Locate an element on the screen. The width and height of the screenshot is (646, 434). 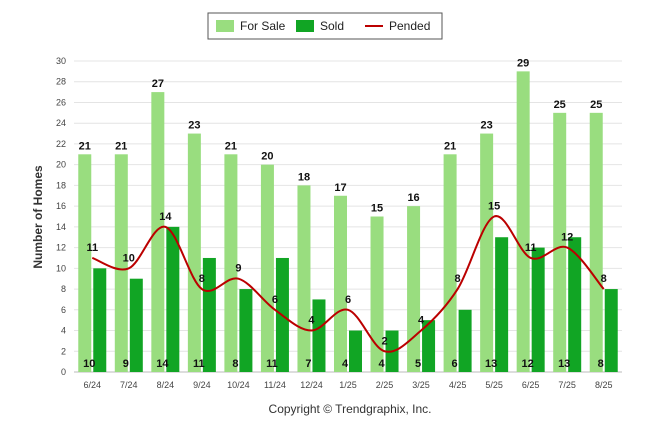
y-tick-label: 8 is located at coordinates (63, 289).